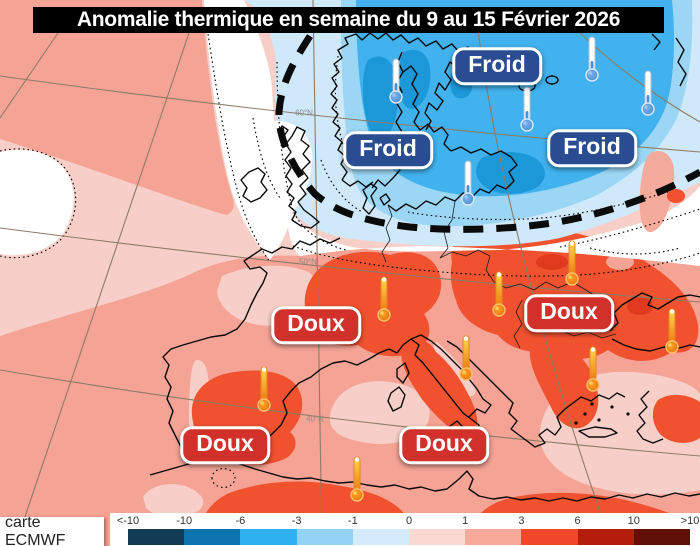 This screenshot has width=700, height=546. I want to click on aegean-islands, so click(602, 413).